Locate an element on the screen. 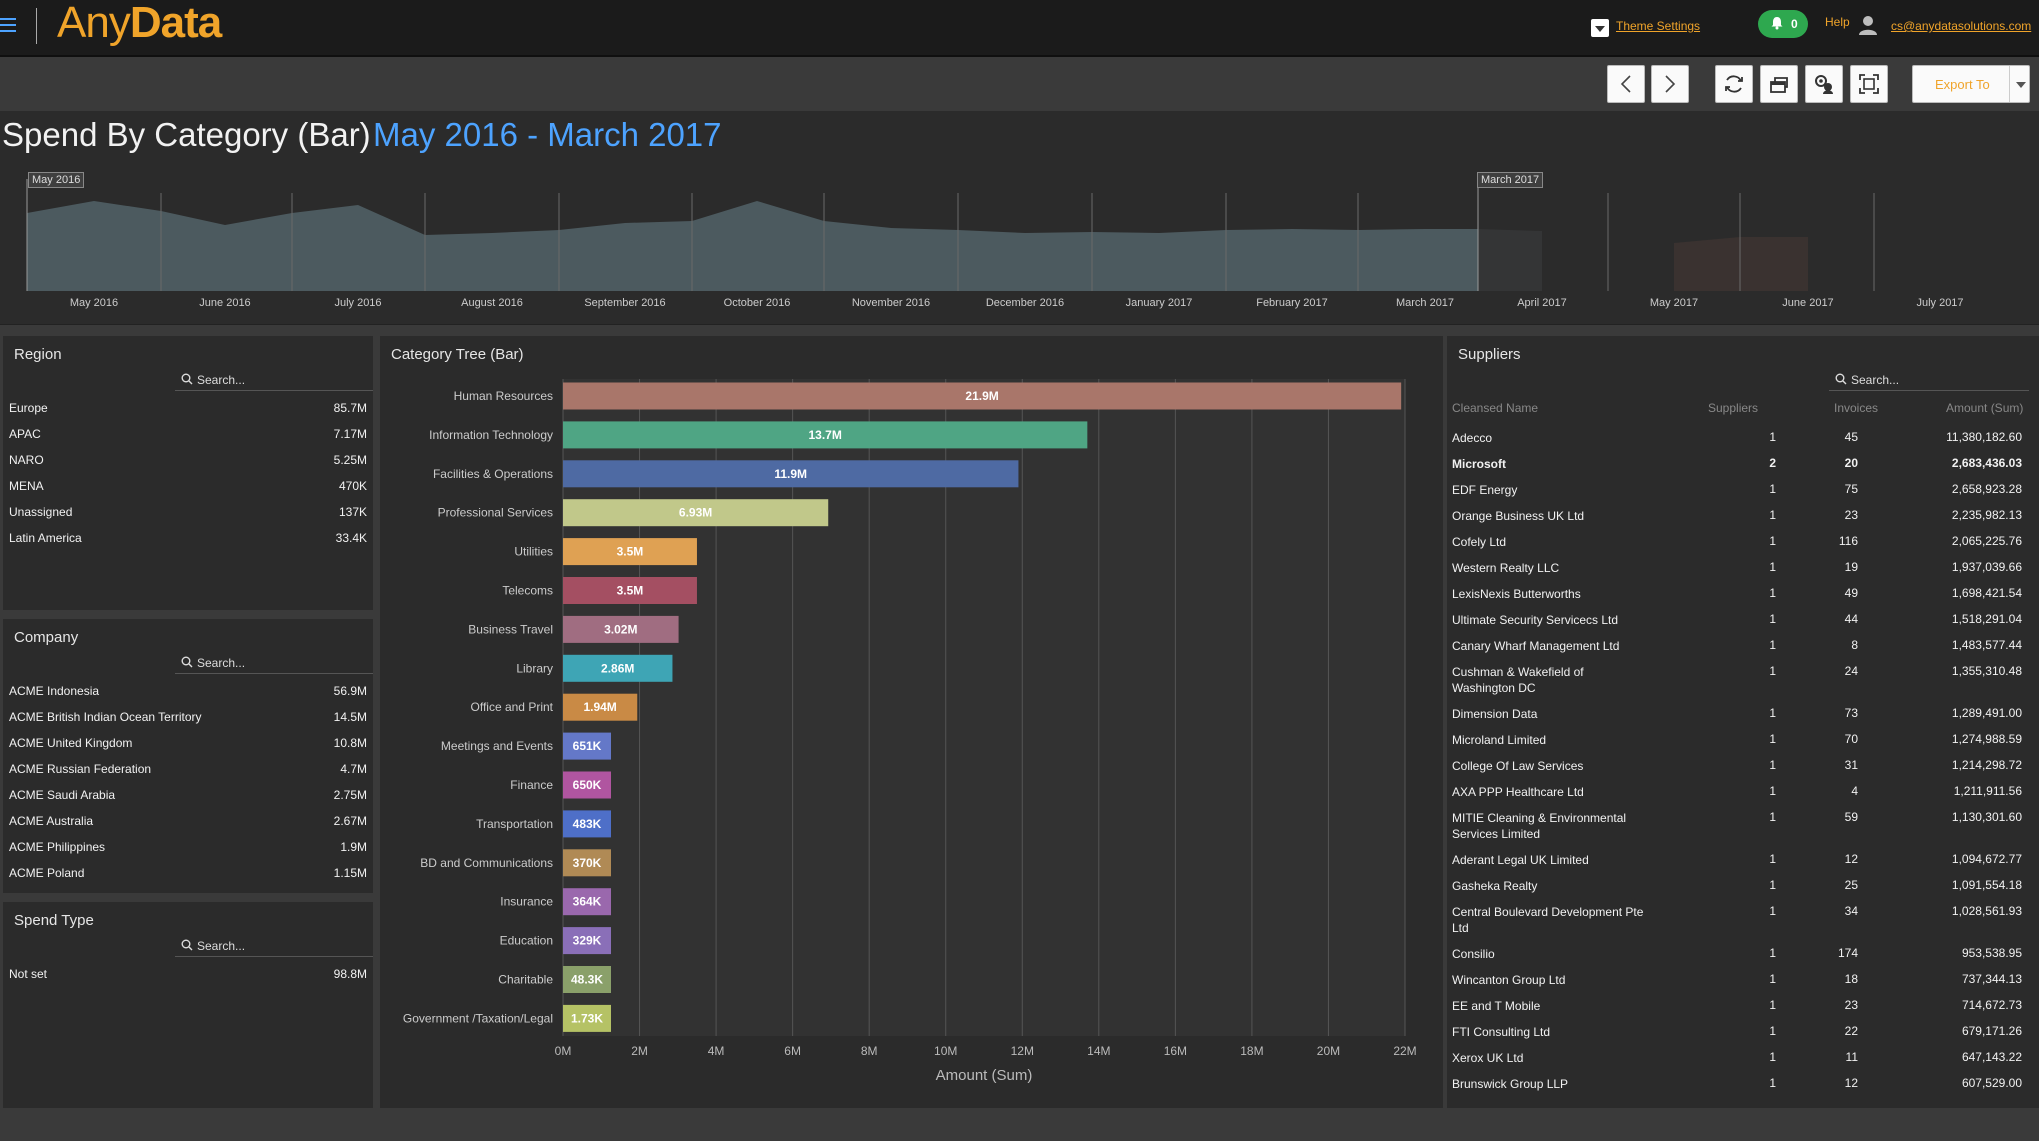  timeline-month-label: July 2017 is located at coordinates (1940, 303).